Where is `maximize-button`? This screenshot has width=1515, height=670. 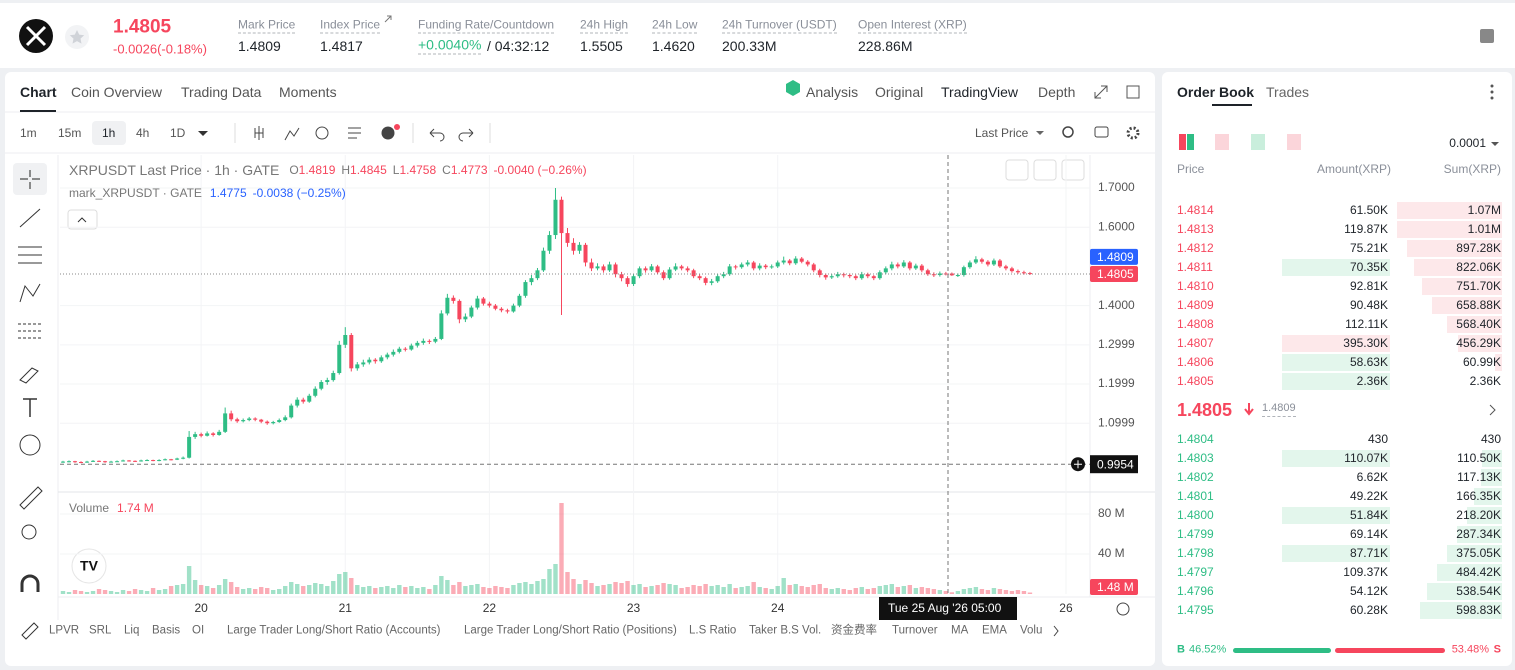
maximize-button is located at coordinates (1045, 170).